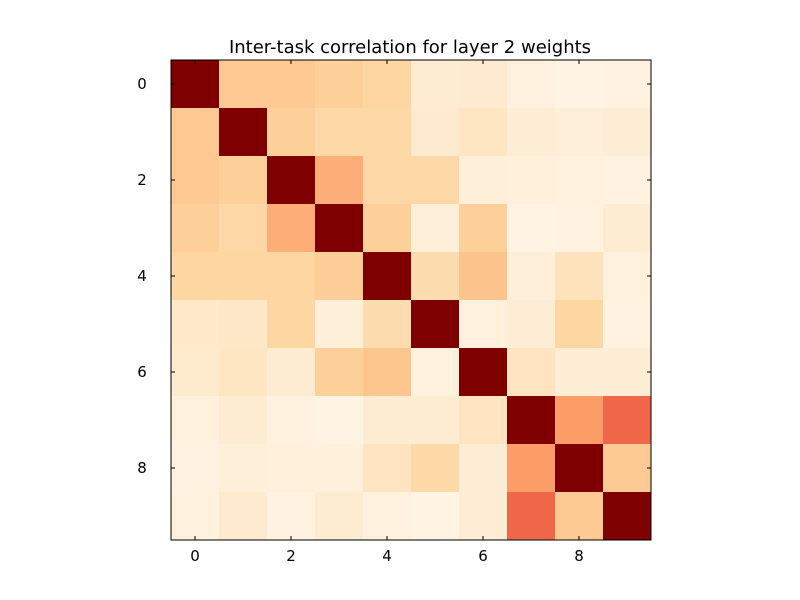 This screenshot has height=600, width=800. Describe the element at coordinates (387, 324) in the screenshot. I see `heatmap-cell-r5-c4` at that location.